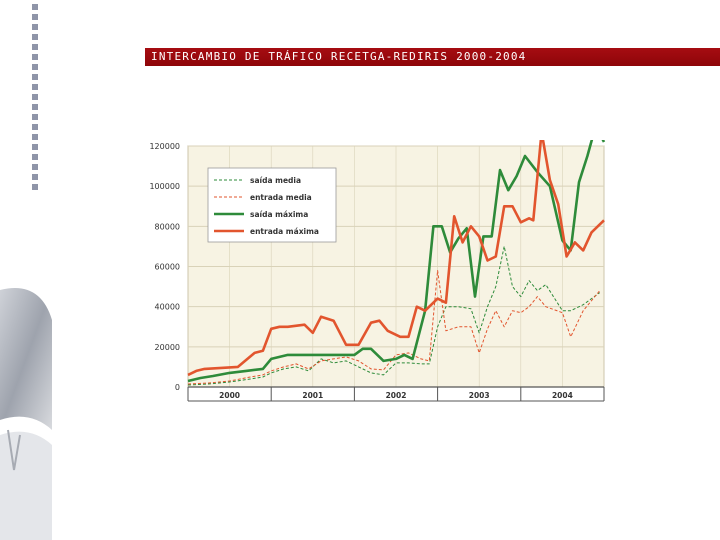 Image resolution: width=720 pixels, height=540 pixels. Describe the element at coordinates (562, 395) in the screenshot. I see `x-tick-label: 2004` at that location.